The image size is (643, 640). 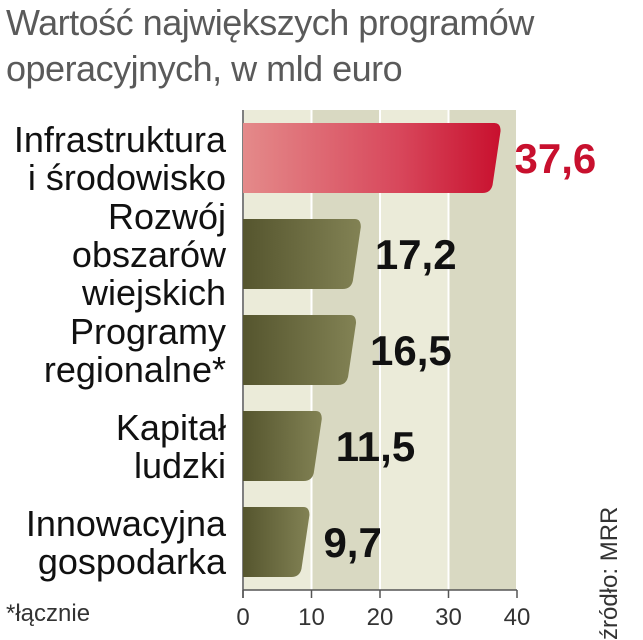 I want to click on category-label: obszarów, so click(x=149, y=254).